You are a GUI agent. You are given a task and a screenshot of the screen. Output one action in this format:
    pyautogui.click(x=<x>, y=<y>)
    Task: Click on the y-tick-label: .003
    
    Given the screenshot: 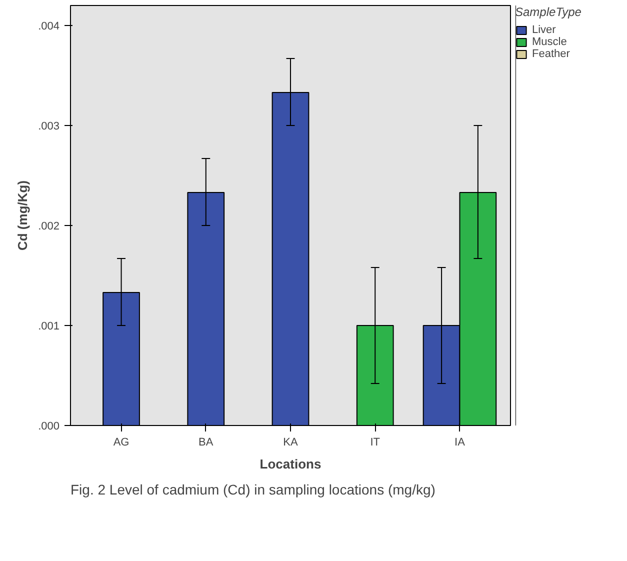 What is the action you would take?
    pyautogui.click(x=49, y=126)
    